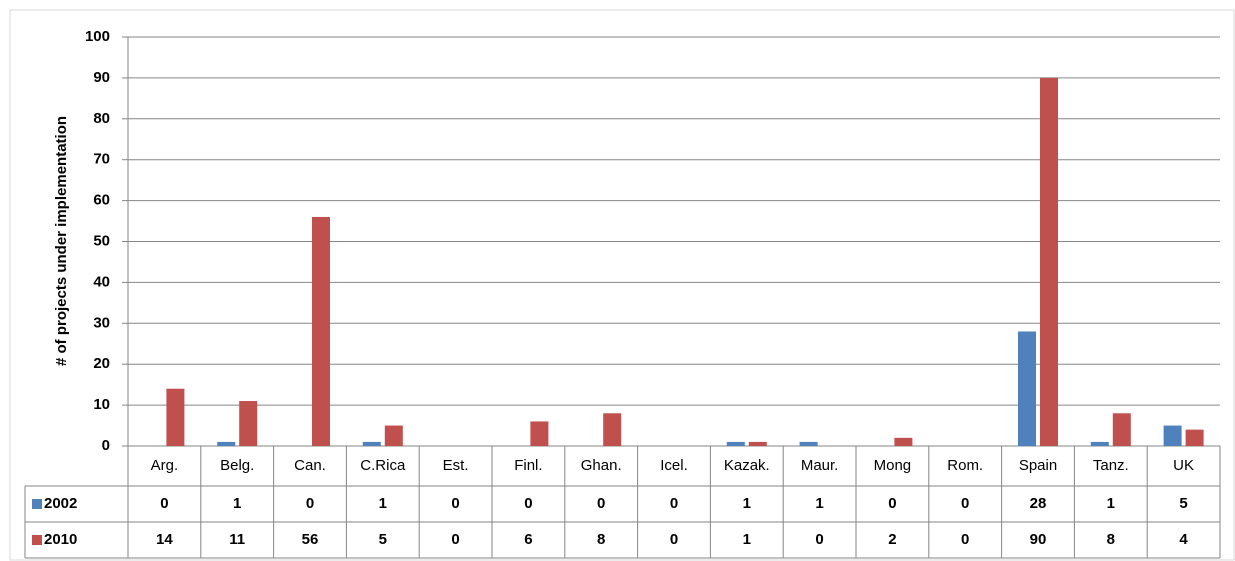 The width and height of the screenshot is (1235, 561). What do you see at coordinates (892, 539) in the screenshot?
I see `table-value: 2` at bounding box center [892, 539].